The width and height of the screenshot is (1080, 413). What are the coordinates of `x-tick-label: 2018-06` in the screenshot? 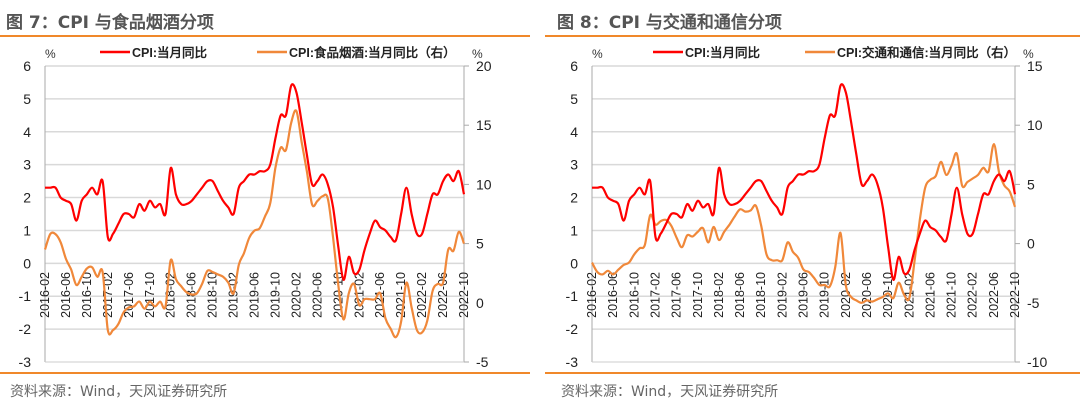 It's located at (740, 295).